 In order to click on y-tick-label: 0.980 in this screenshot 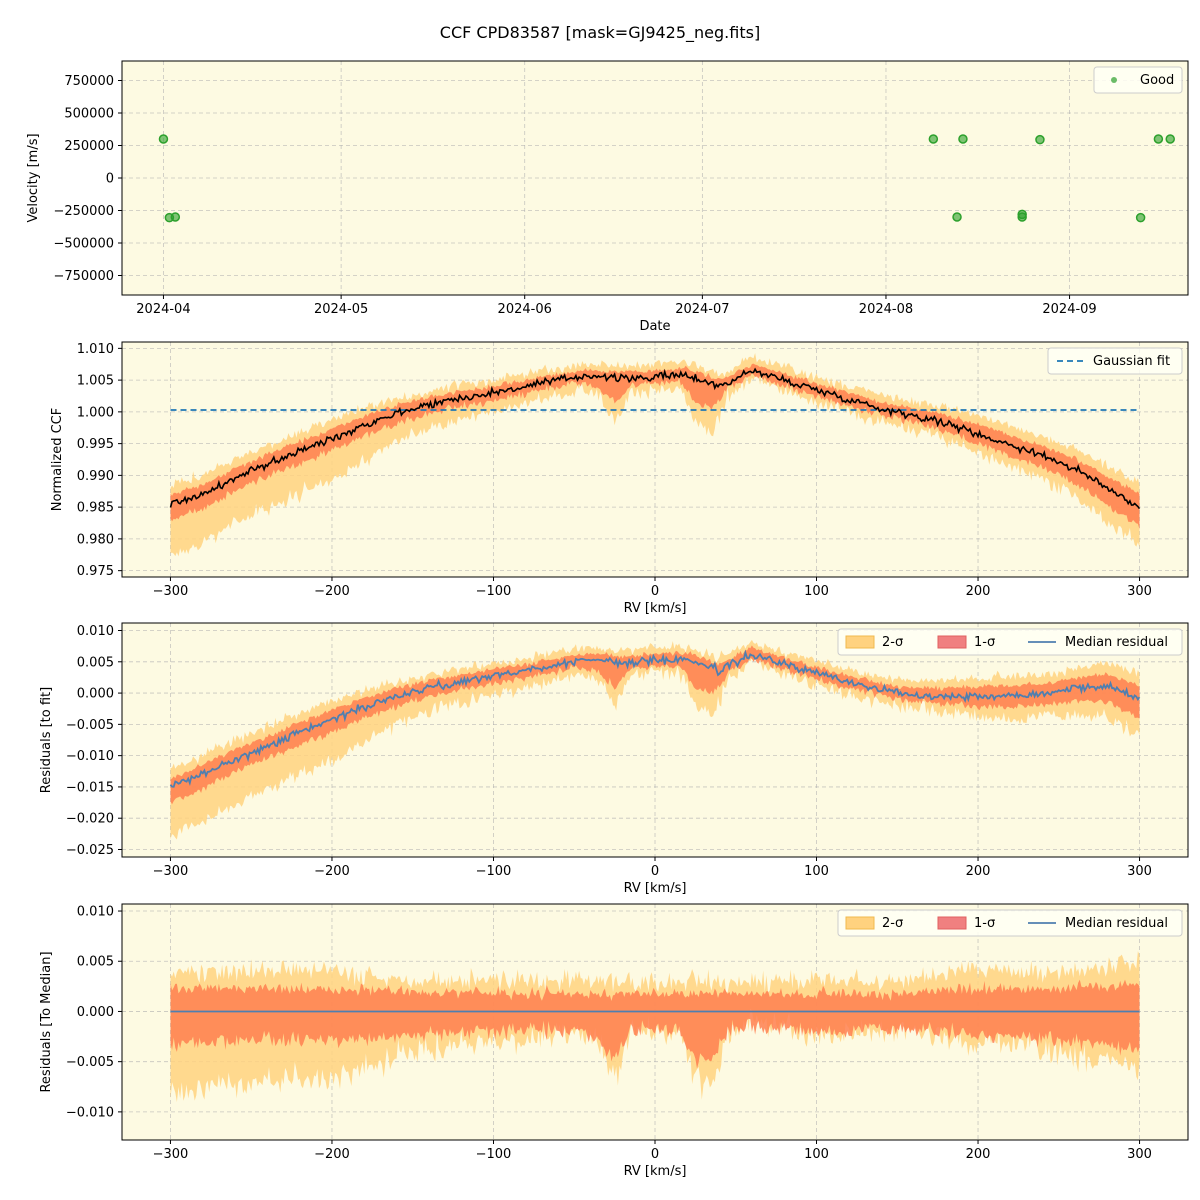, I will do `click(95, 539)`.